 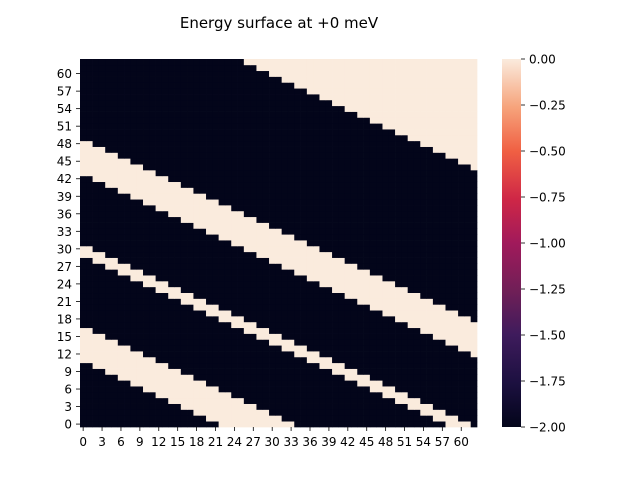 What do you see at coordinates (366, 442) in the screenshot?
I see `x-tick-label: 45` at bounding box center [366, 442].